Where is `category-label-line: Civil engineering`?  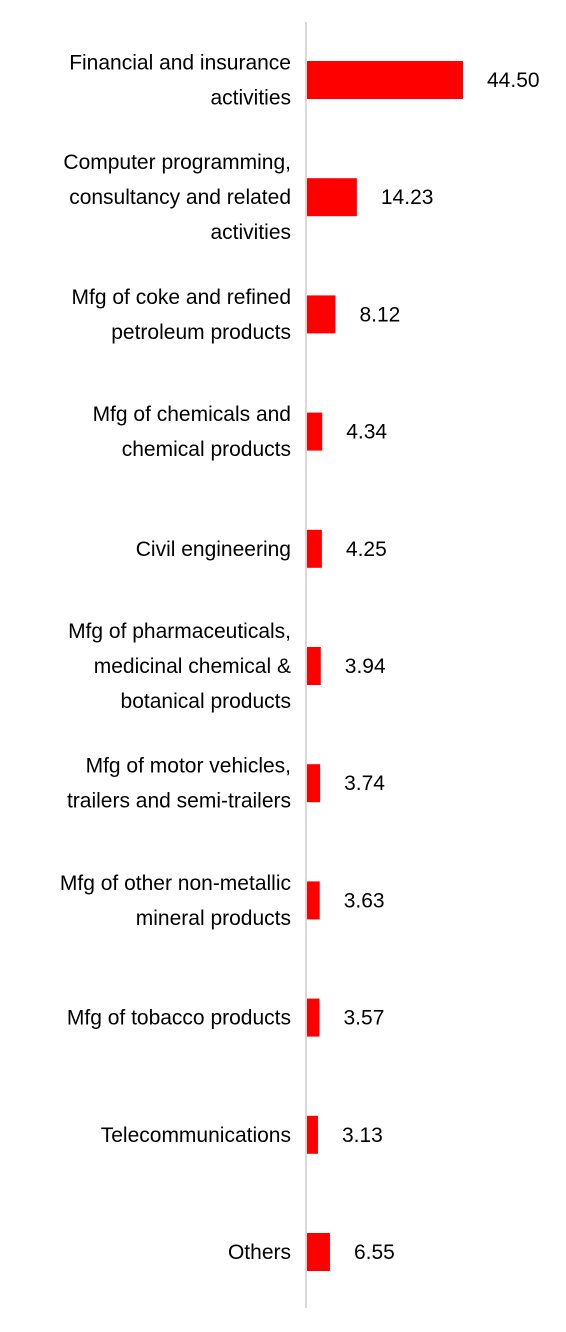
category-label-line: Civil engineering is located at coordinates (213, 549).